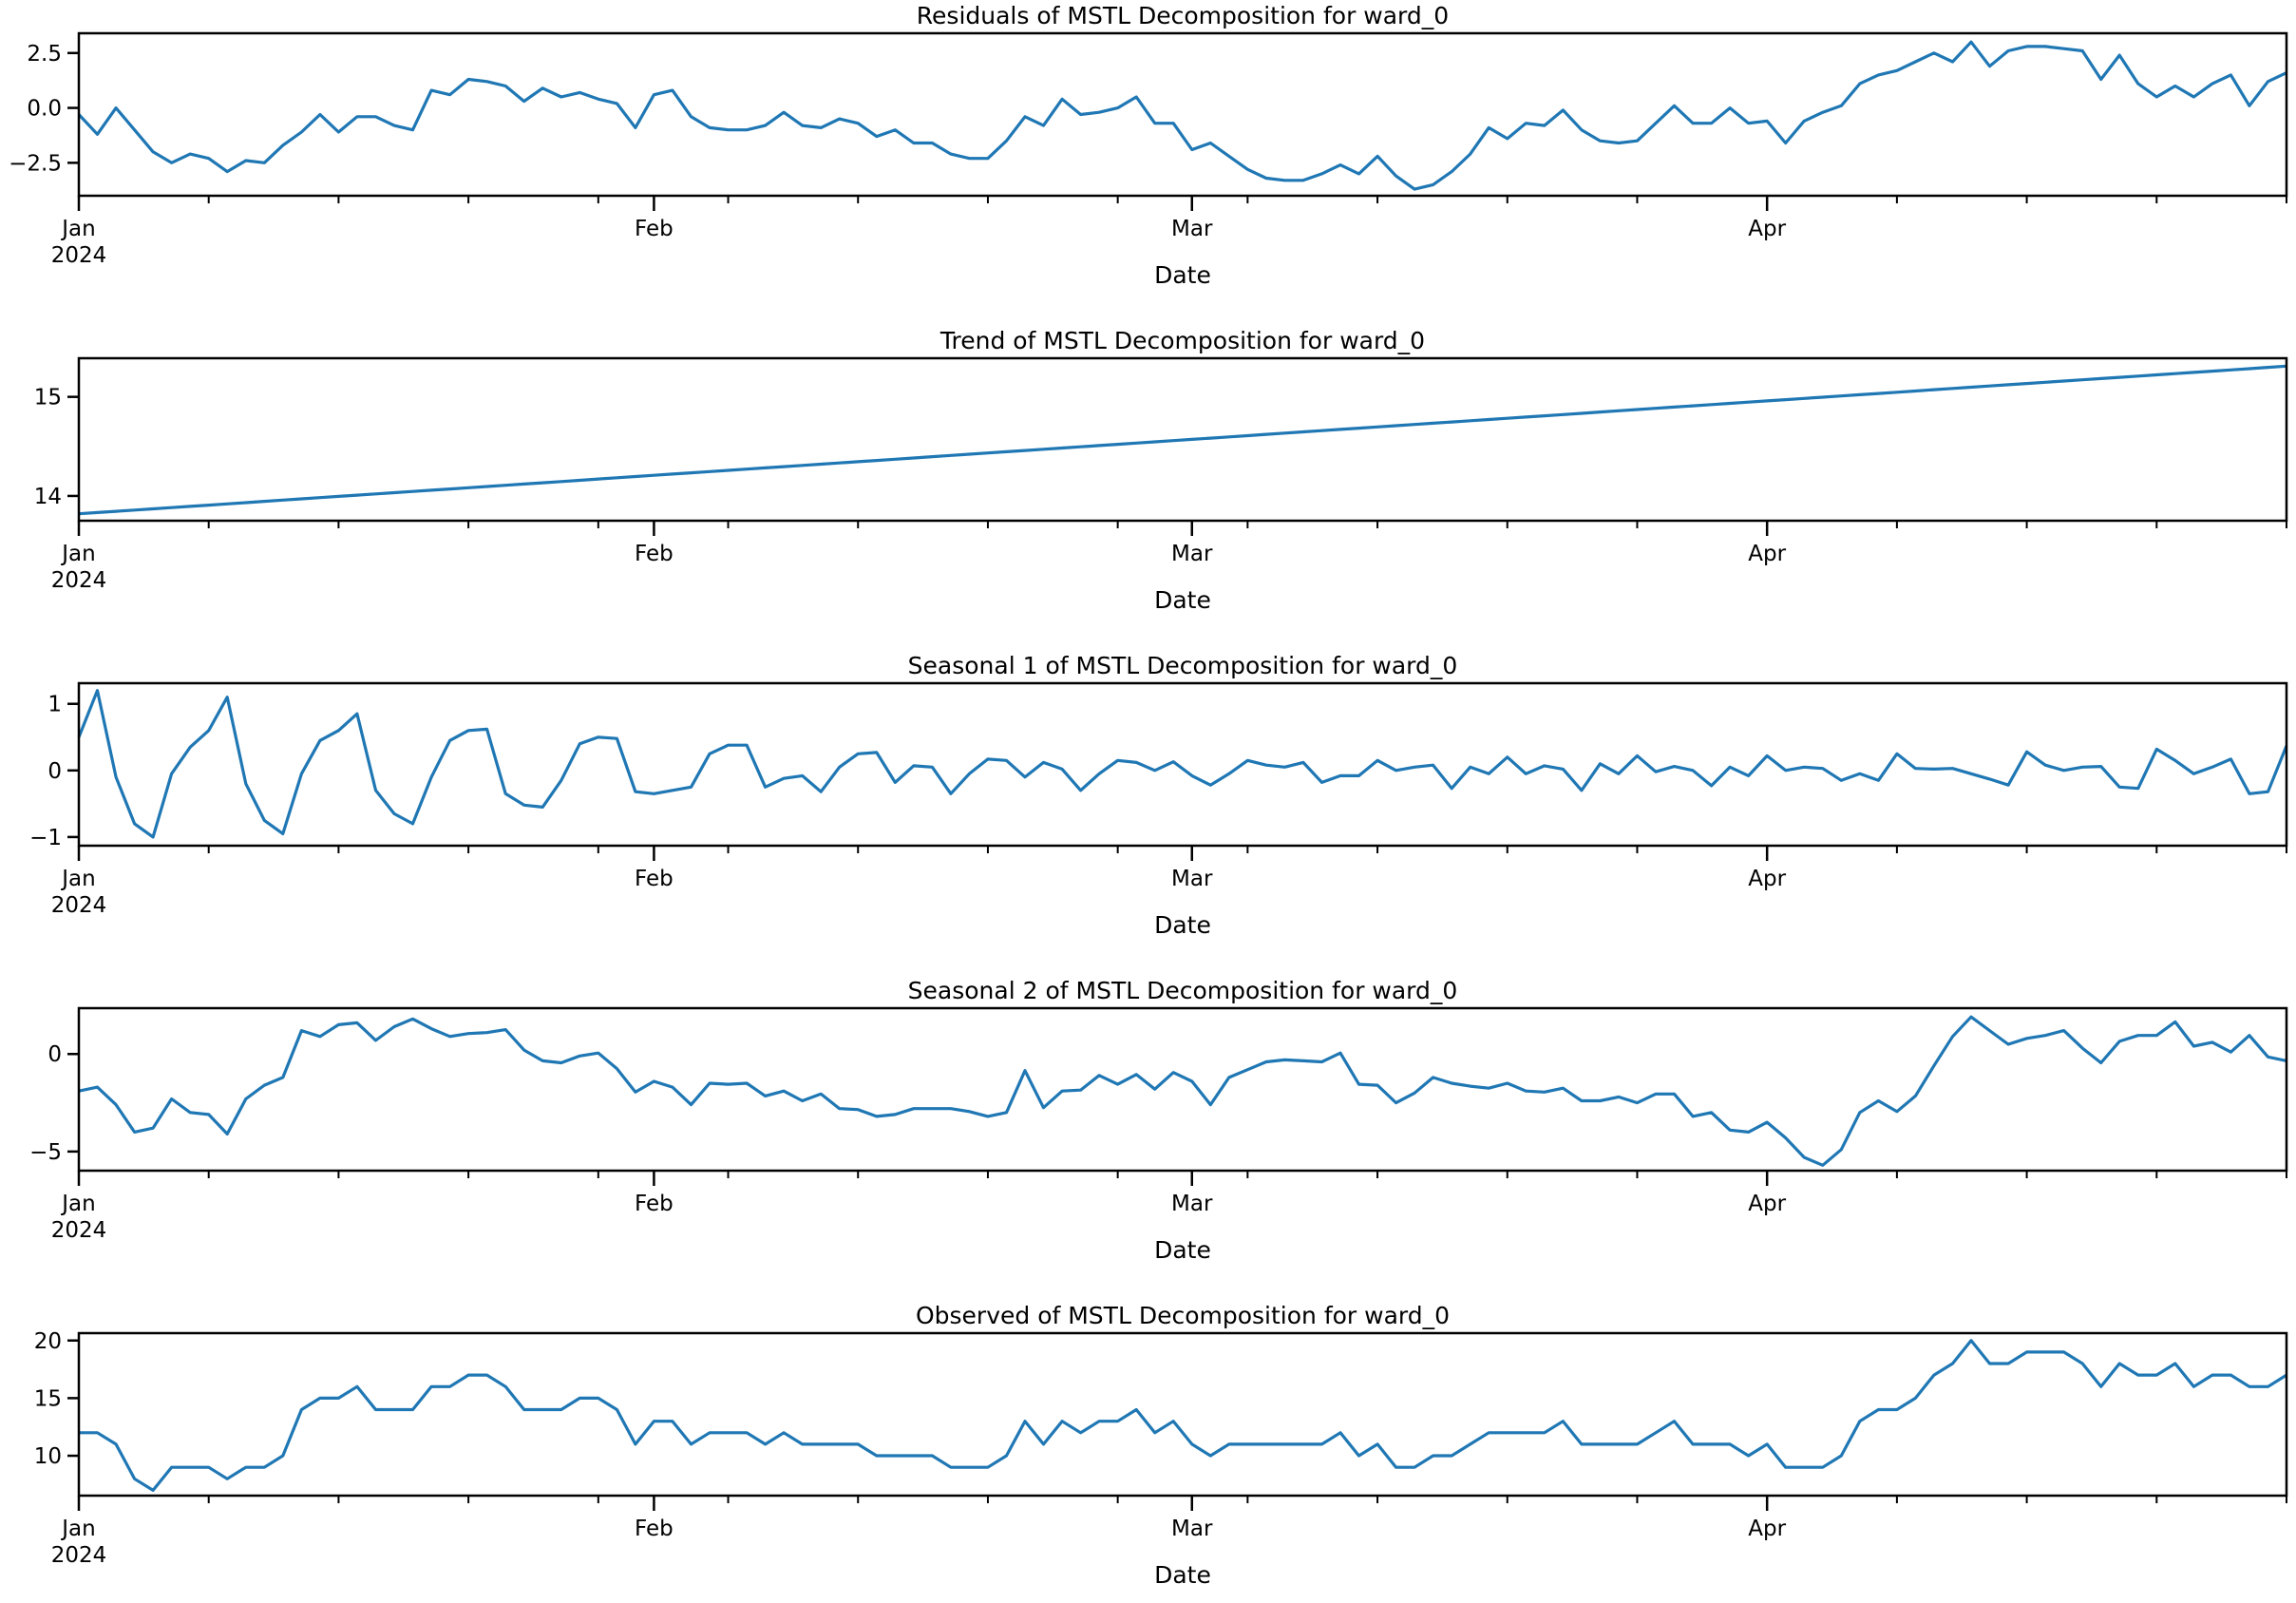 Image resolution: width=2296 pixels, height=1603 pixels. Describe the element at coordinates (46, 838) in the screenshot. I see `y-tick-label: −1` at that location.